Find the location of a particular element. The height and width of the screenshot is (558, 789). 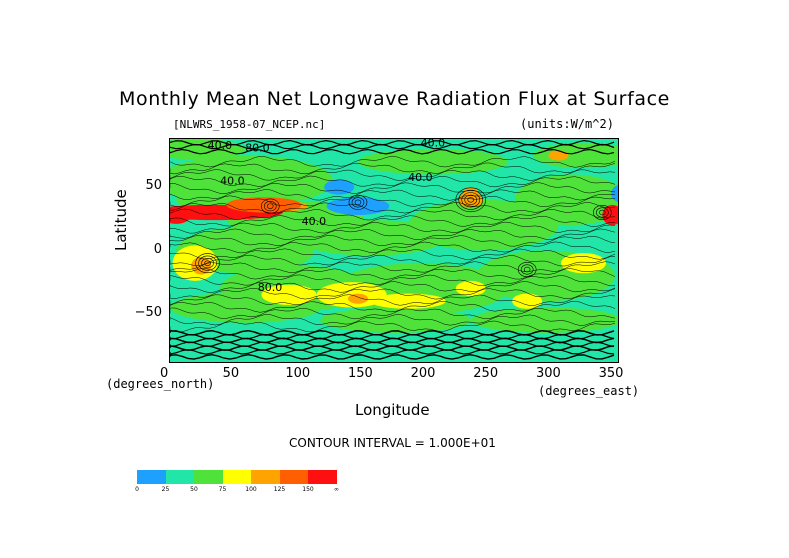

x-tick-label: 0 is located at coordinates (164, 373).